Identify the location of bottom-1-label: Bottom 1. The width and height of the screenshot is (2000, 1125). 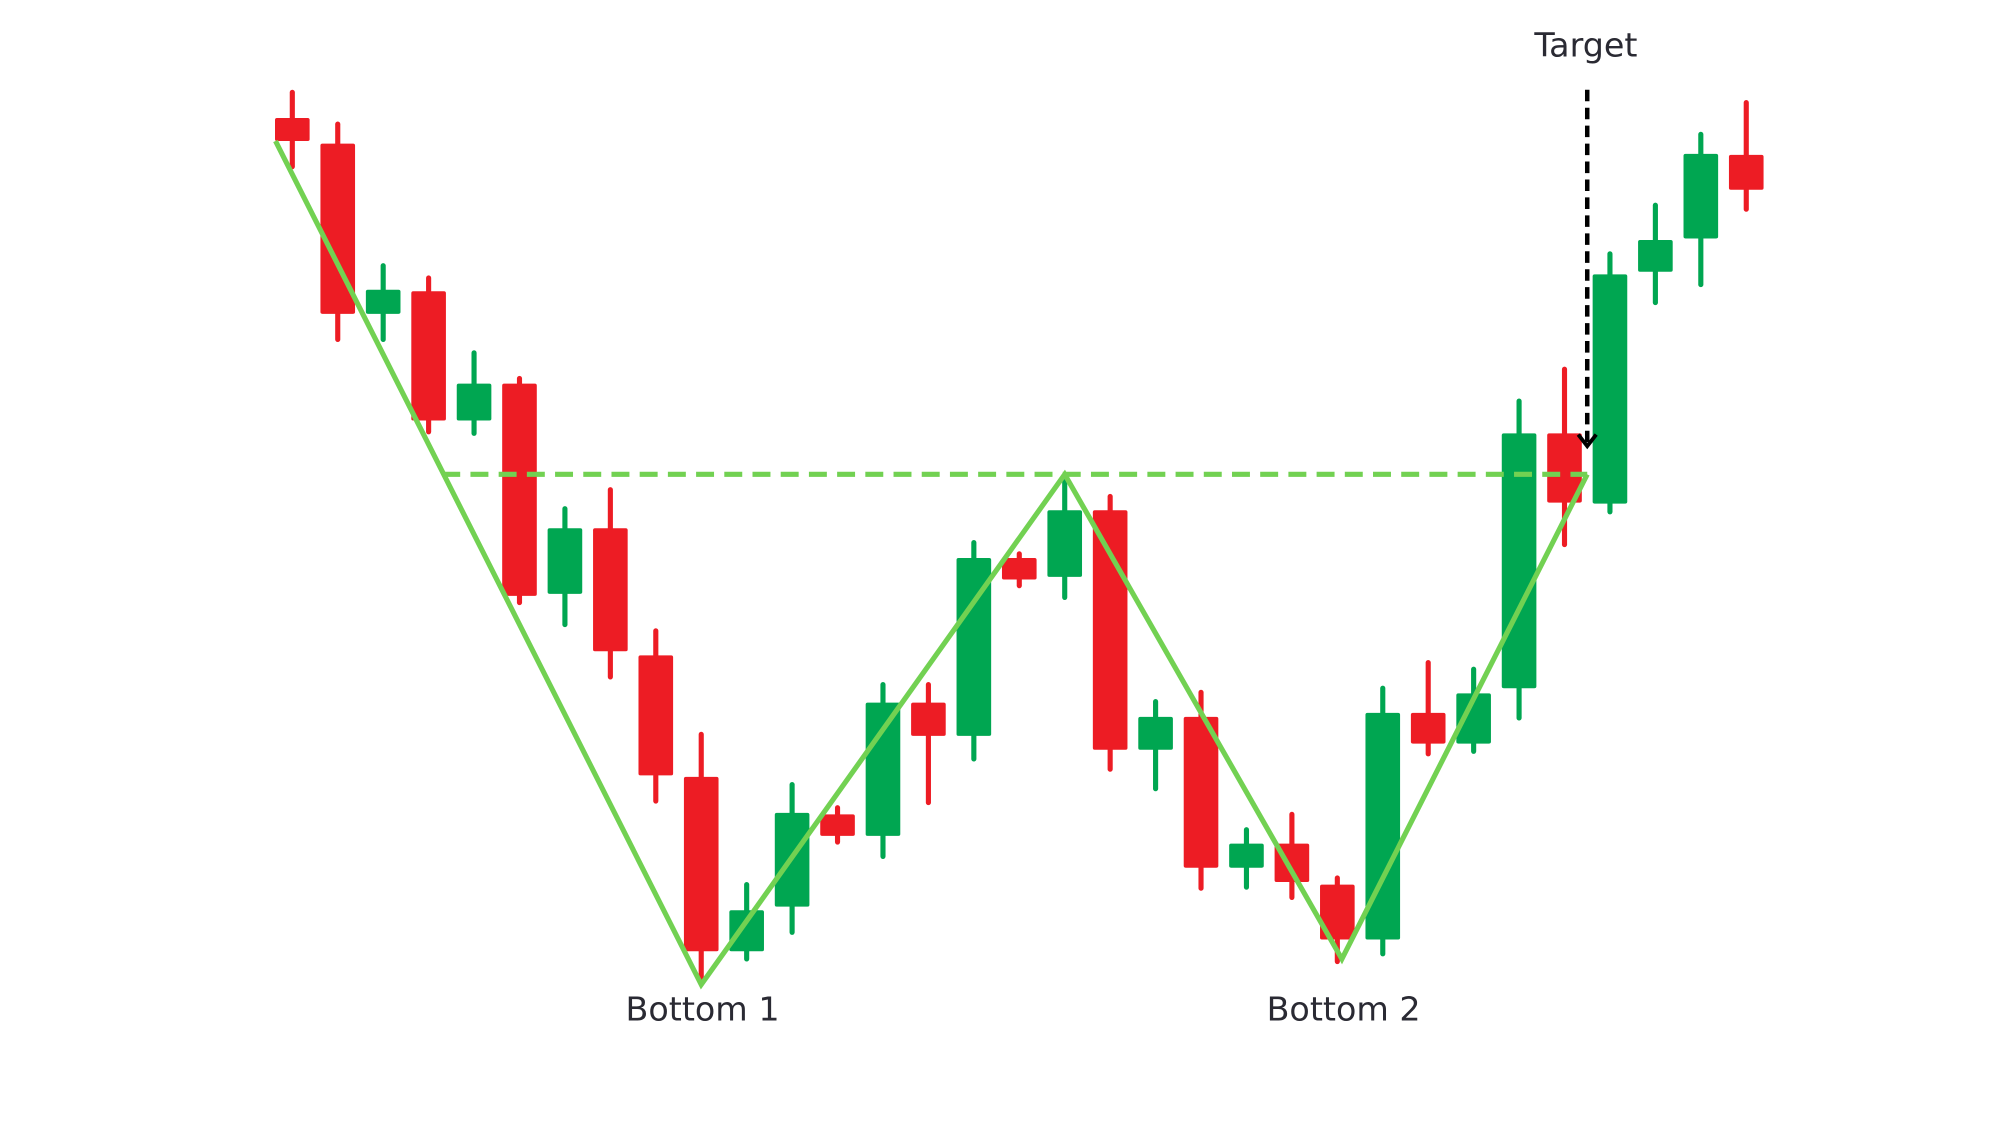
(703, 1009).